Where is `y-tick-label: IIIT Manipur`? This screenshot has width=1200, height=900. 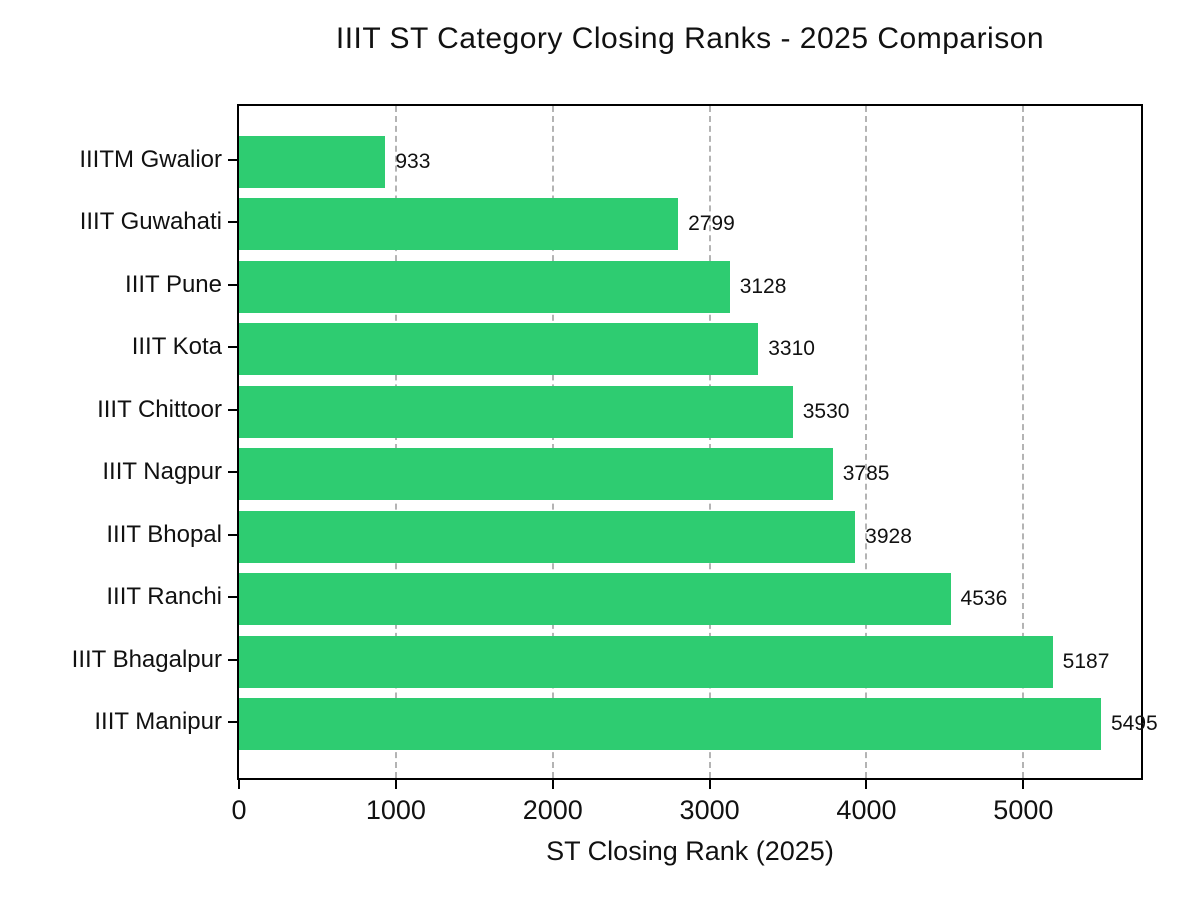 y-tick-label: IIIT Manipur is located at coordinates (158, 721).